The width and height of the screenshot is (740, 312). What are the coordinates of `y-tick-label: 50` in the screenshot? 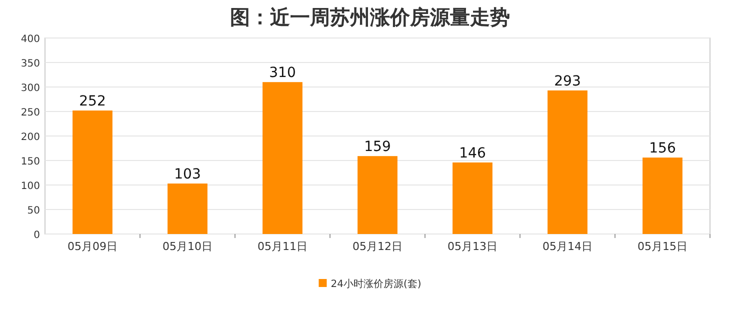 It's located at (33, 211).